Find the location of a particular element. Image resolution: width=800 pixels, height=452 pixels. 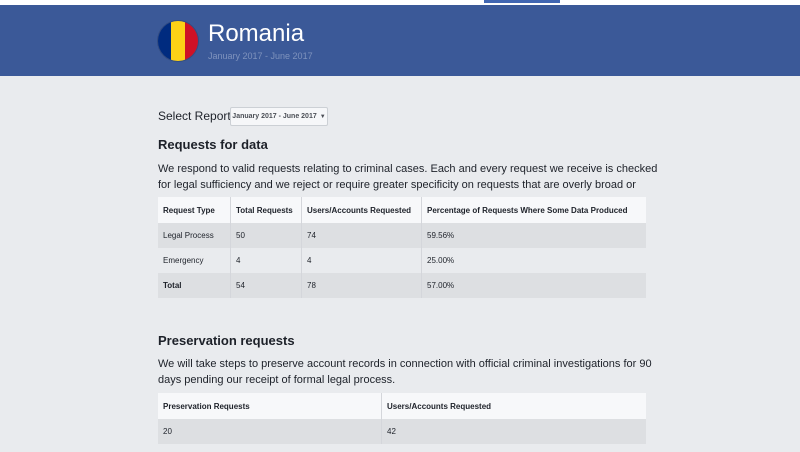

caret-down-icon: ▼ is located at coordinates (322, 116).